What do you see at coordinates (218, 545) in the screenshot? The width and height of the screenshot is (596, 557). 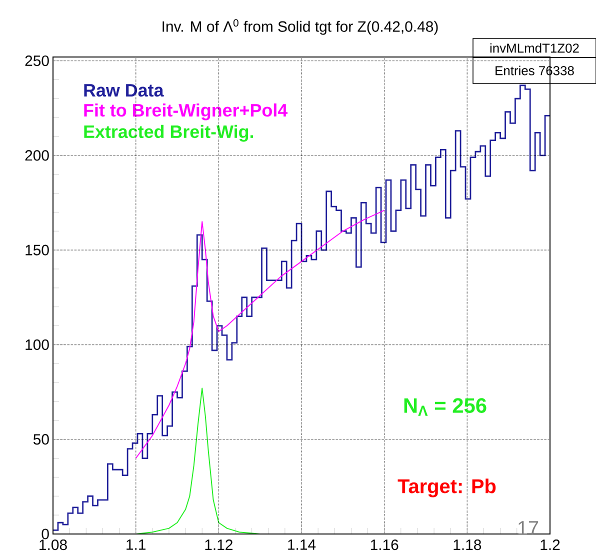 I see `x-tick-label: 1.12` at bounding box center [218, 545].